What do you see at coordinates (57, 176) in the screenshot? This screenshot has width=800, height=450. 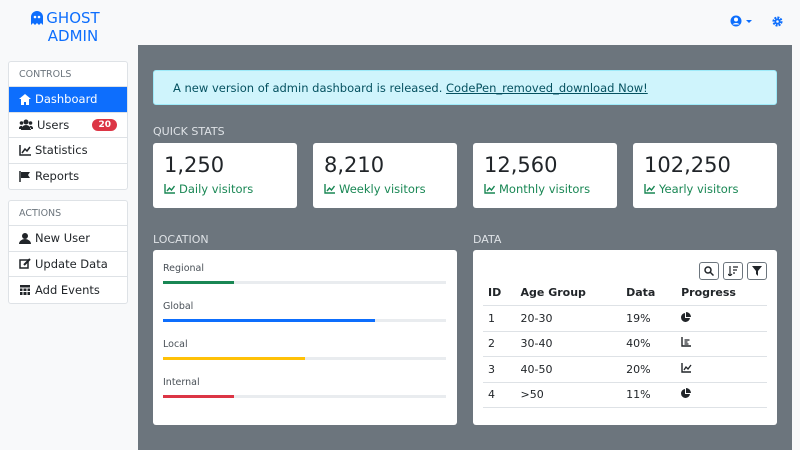 I see `menu-label: Reports` at bounding box center [57, 176].